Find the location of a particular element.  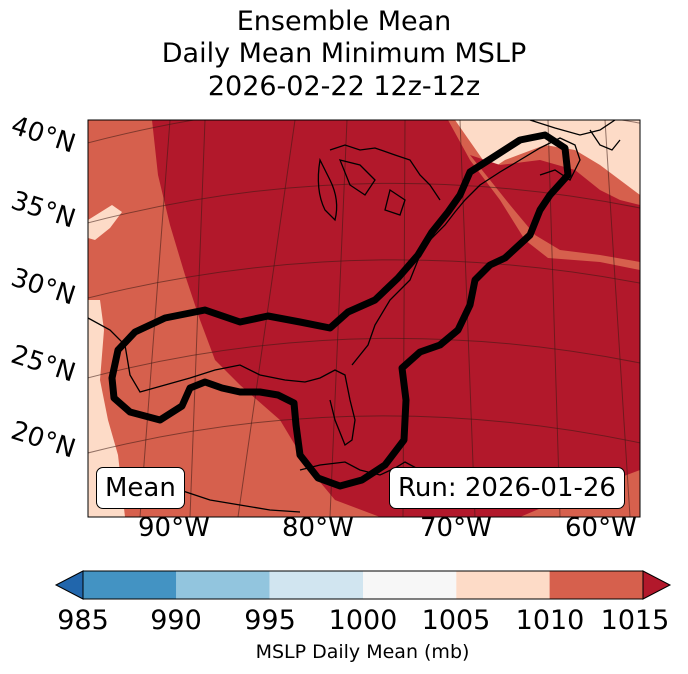

colorbar-max-extension is located at coordinates (657, 585).